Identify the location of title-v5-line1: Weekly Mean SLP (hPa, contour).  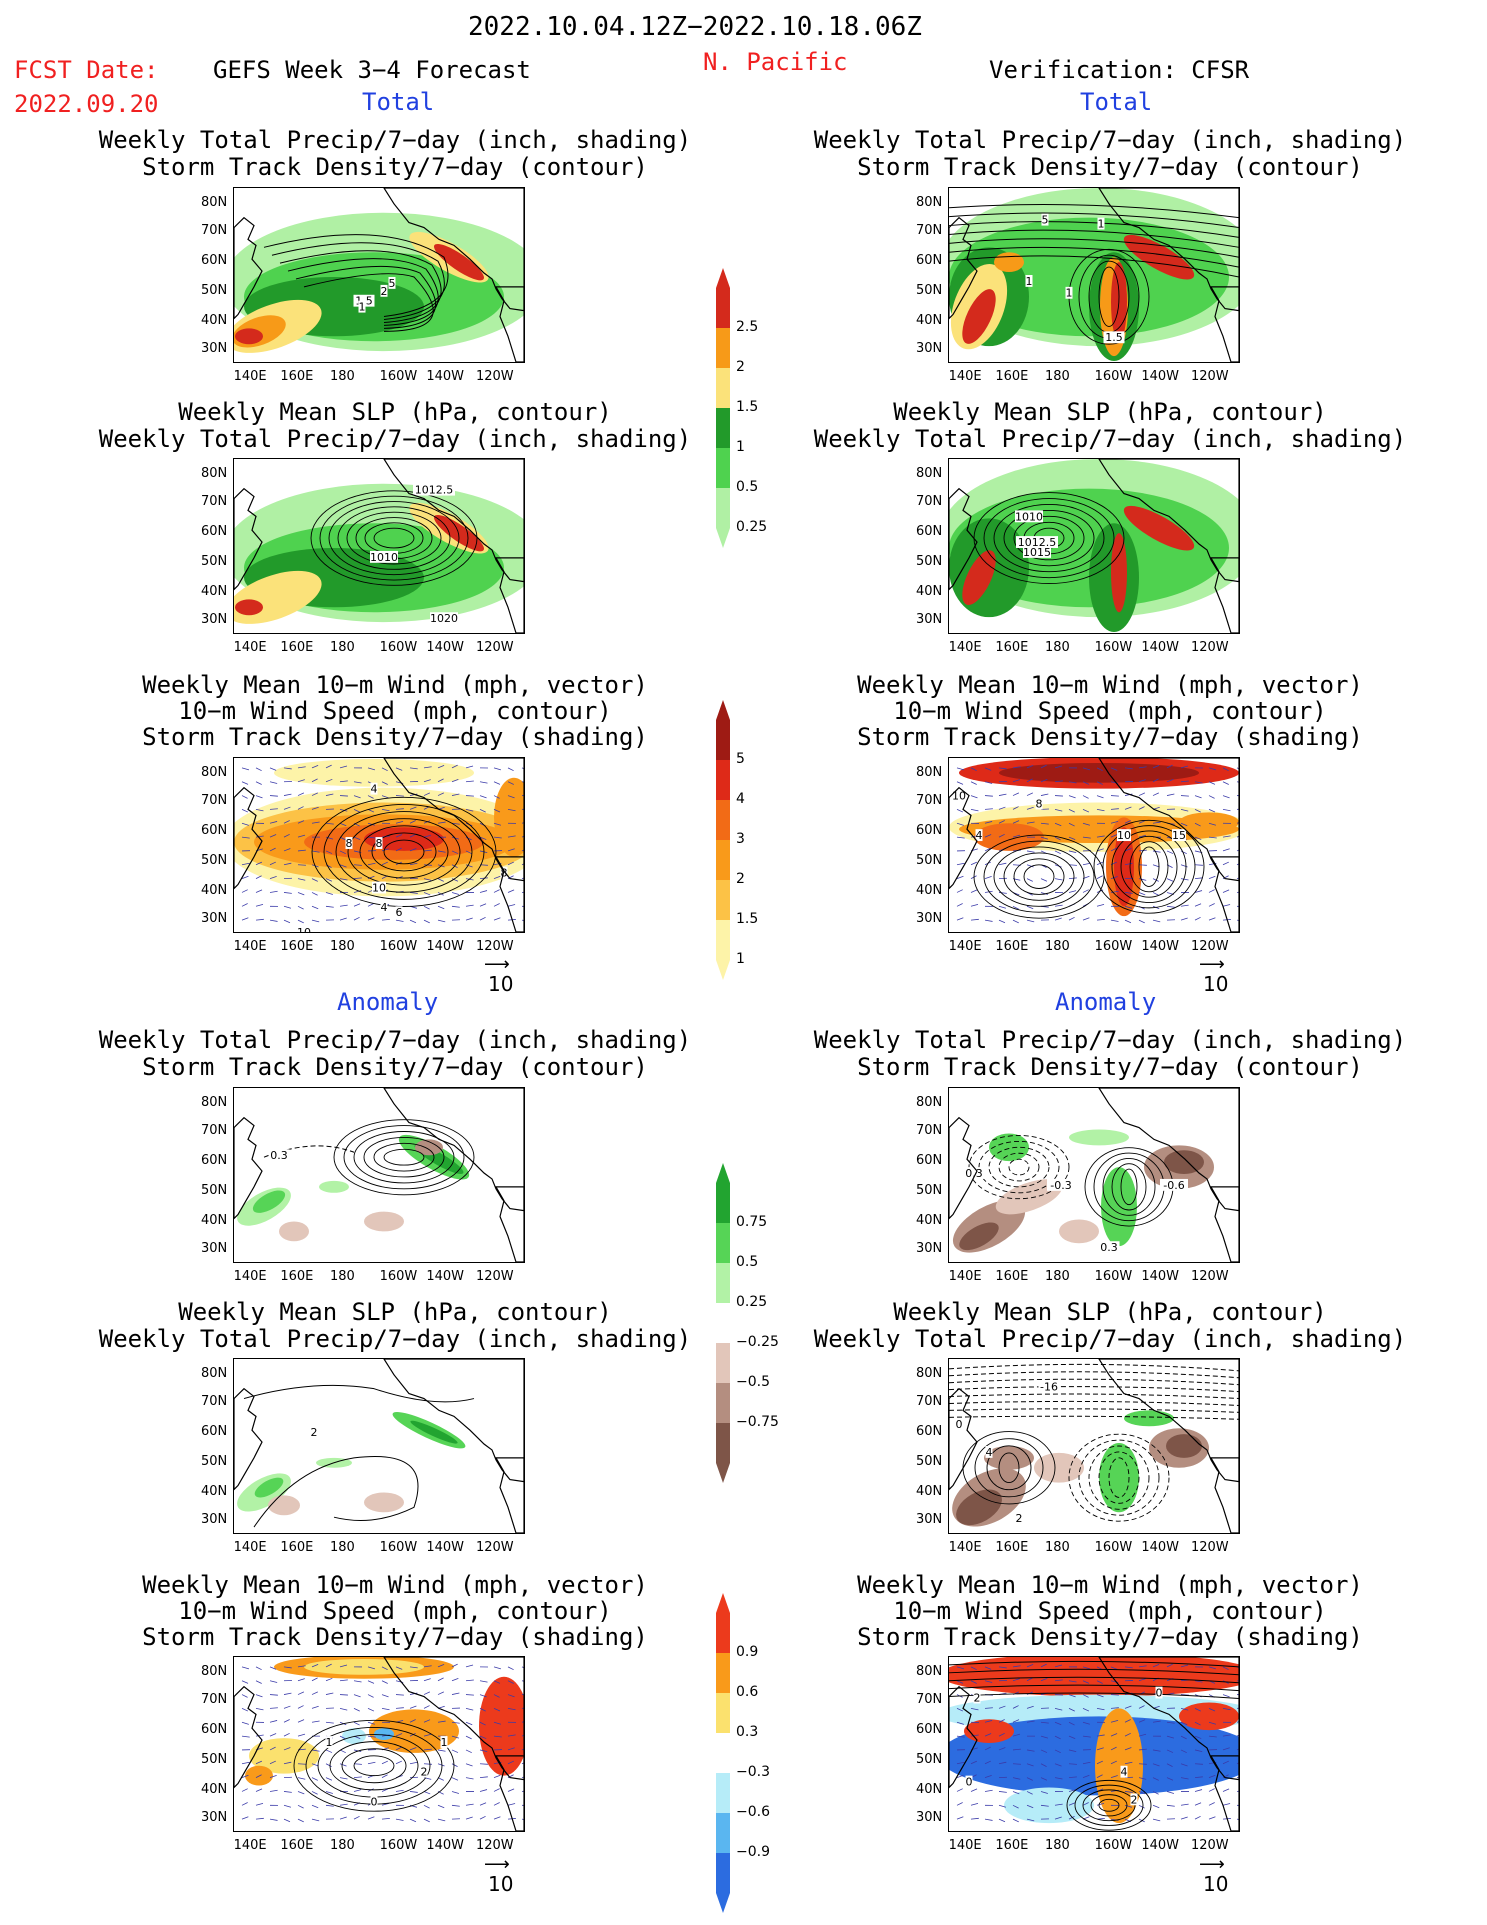
(1110, 1312).